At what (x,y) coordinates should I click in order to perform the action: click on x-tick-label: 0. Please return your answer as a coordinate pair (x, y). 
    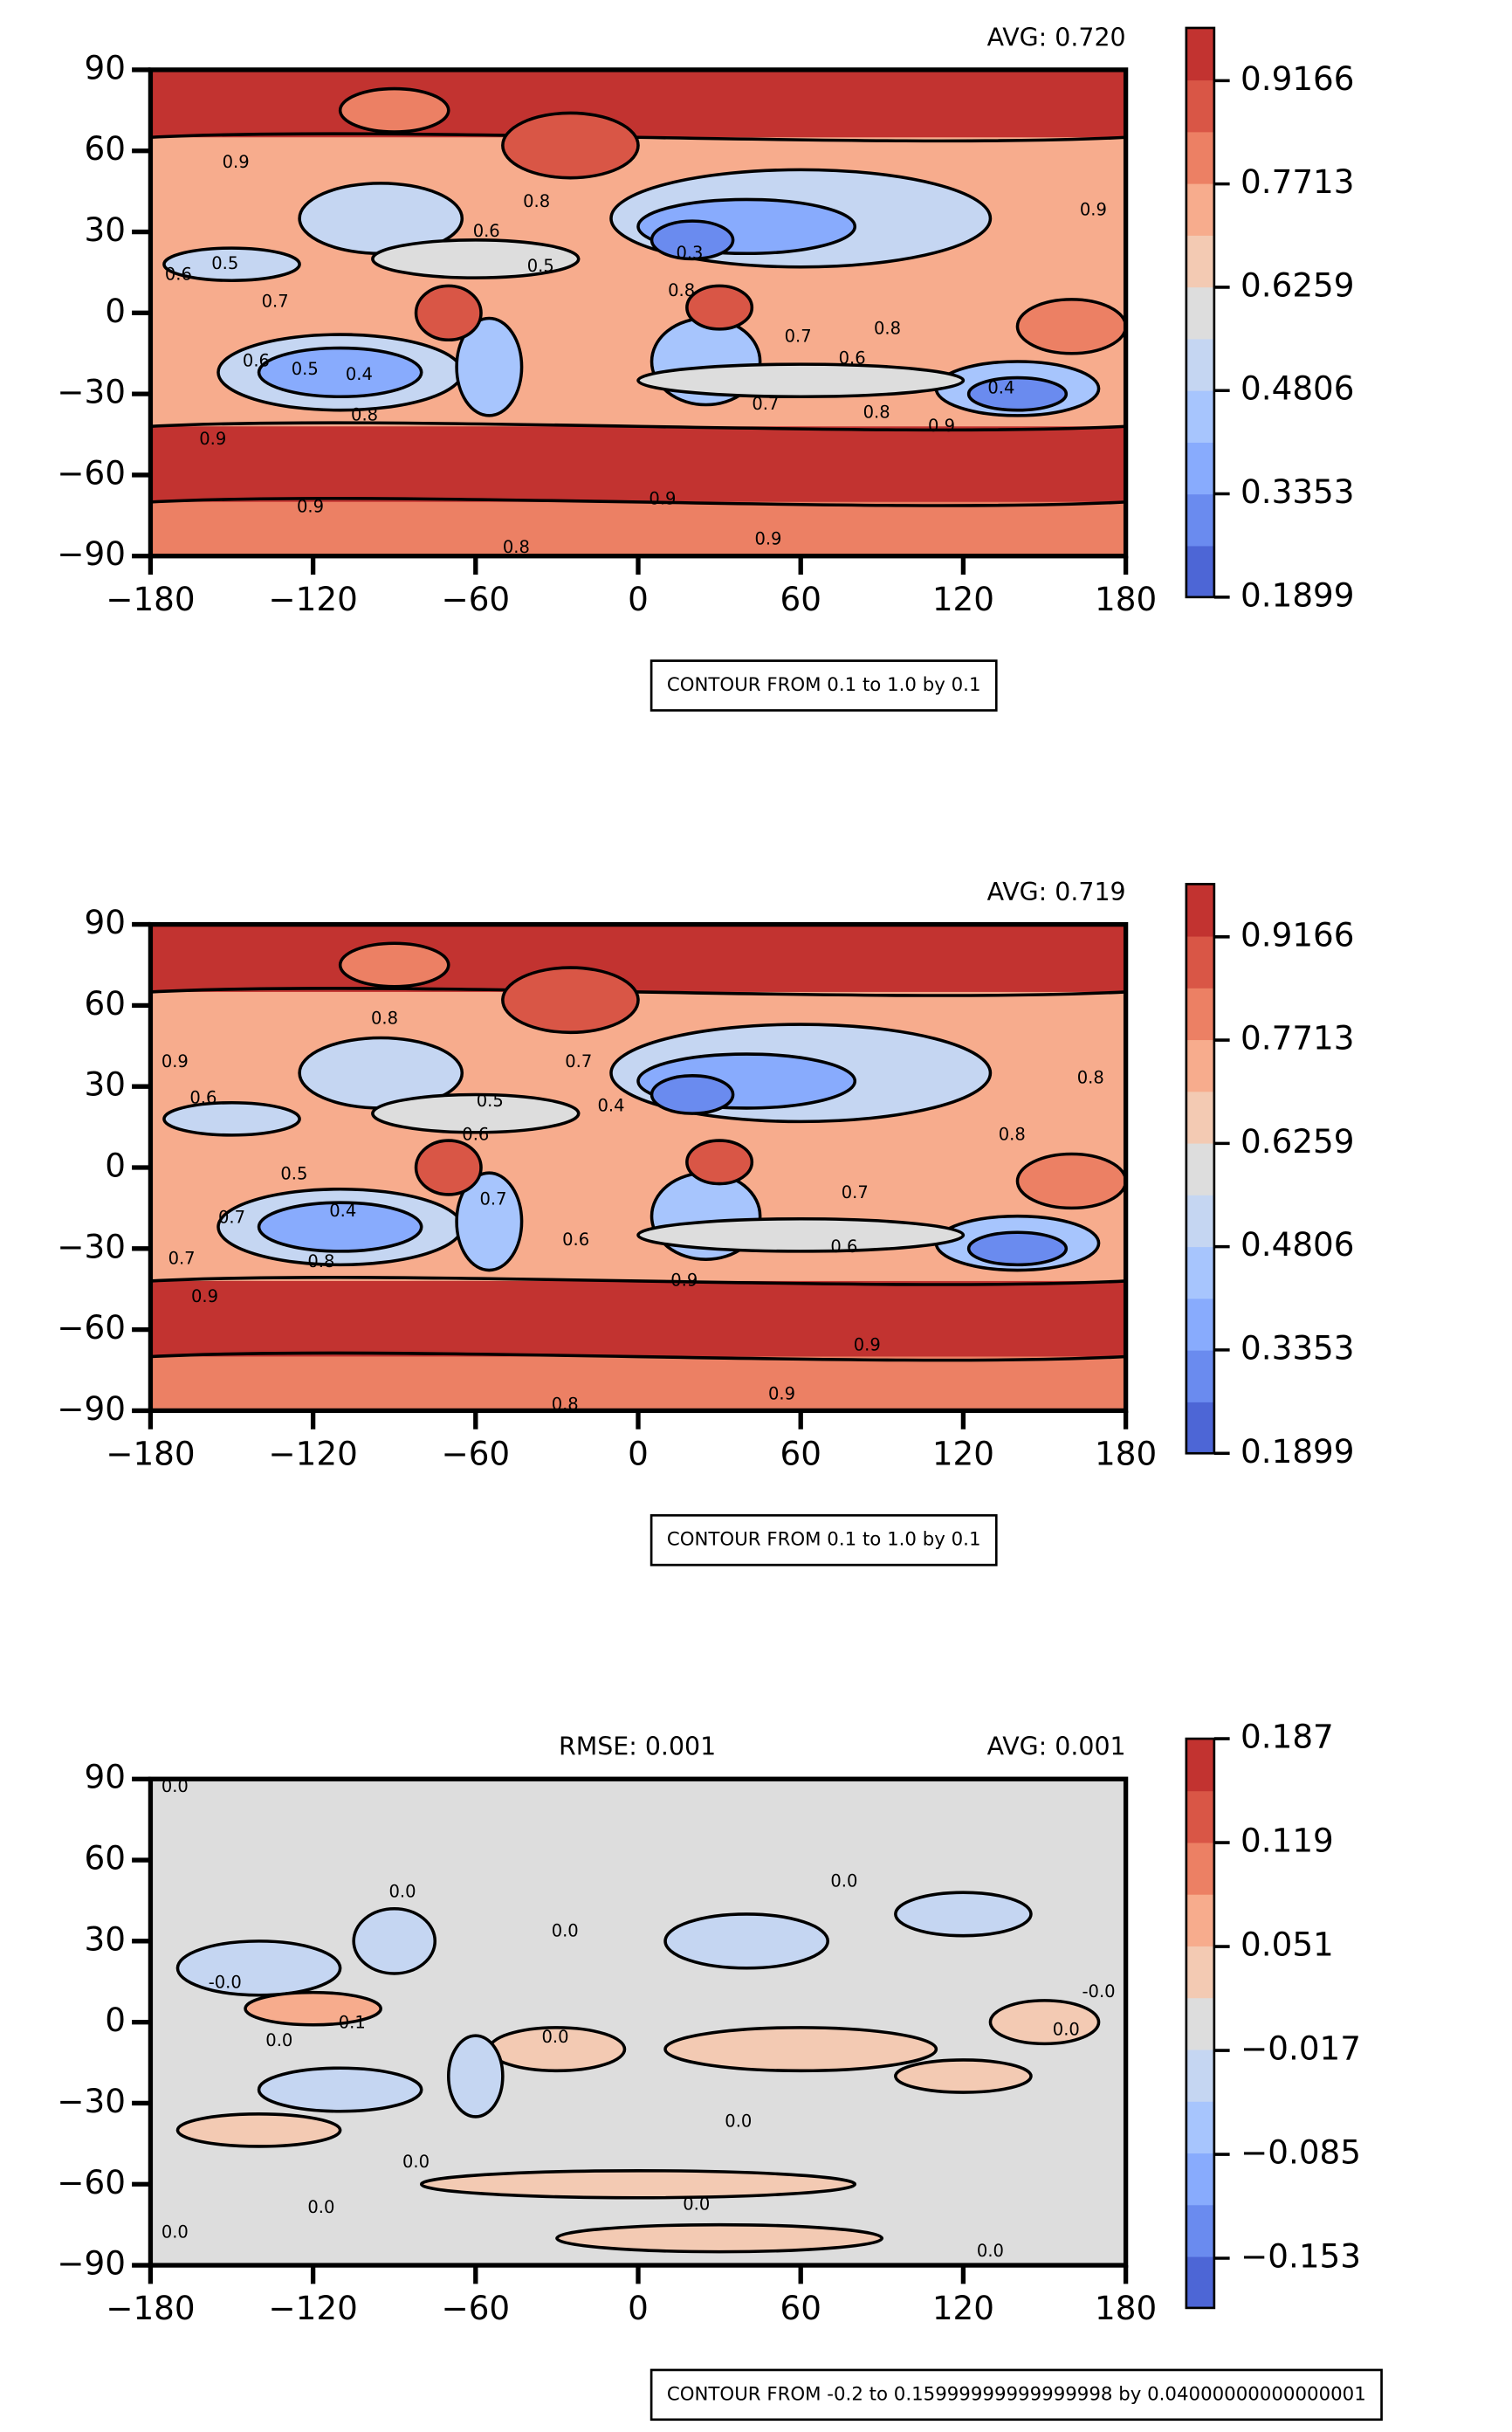
    Looking at the image, I should click on (638, 1453).